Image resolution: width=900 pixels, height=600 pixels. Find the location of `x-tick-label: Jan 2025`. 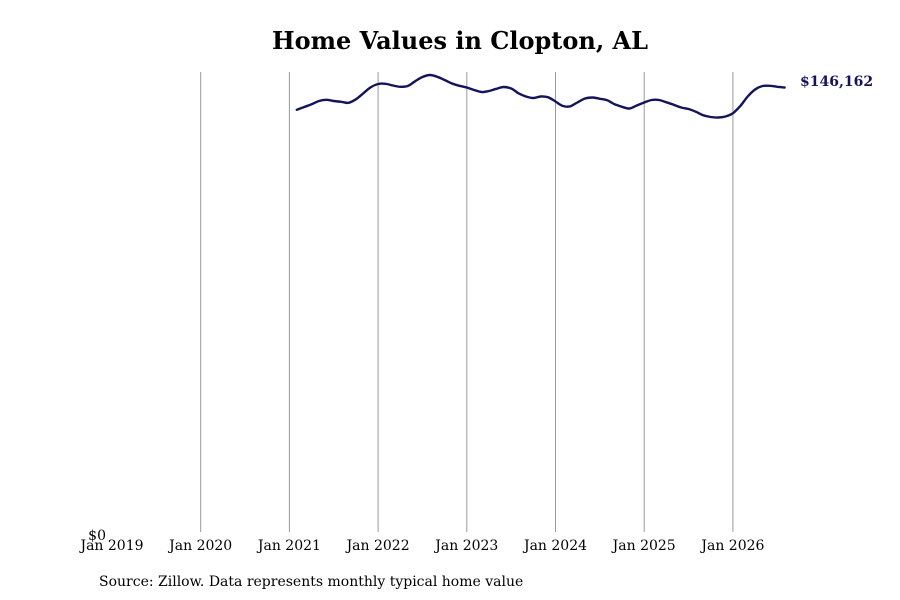

x-tick-label: Jan 2025 is located at coordinates (643, 546).